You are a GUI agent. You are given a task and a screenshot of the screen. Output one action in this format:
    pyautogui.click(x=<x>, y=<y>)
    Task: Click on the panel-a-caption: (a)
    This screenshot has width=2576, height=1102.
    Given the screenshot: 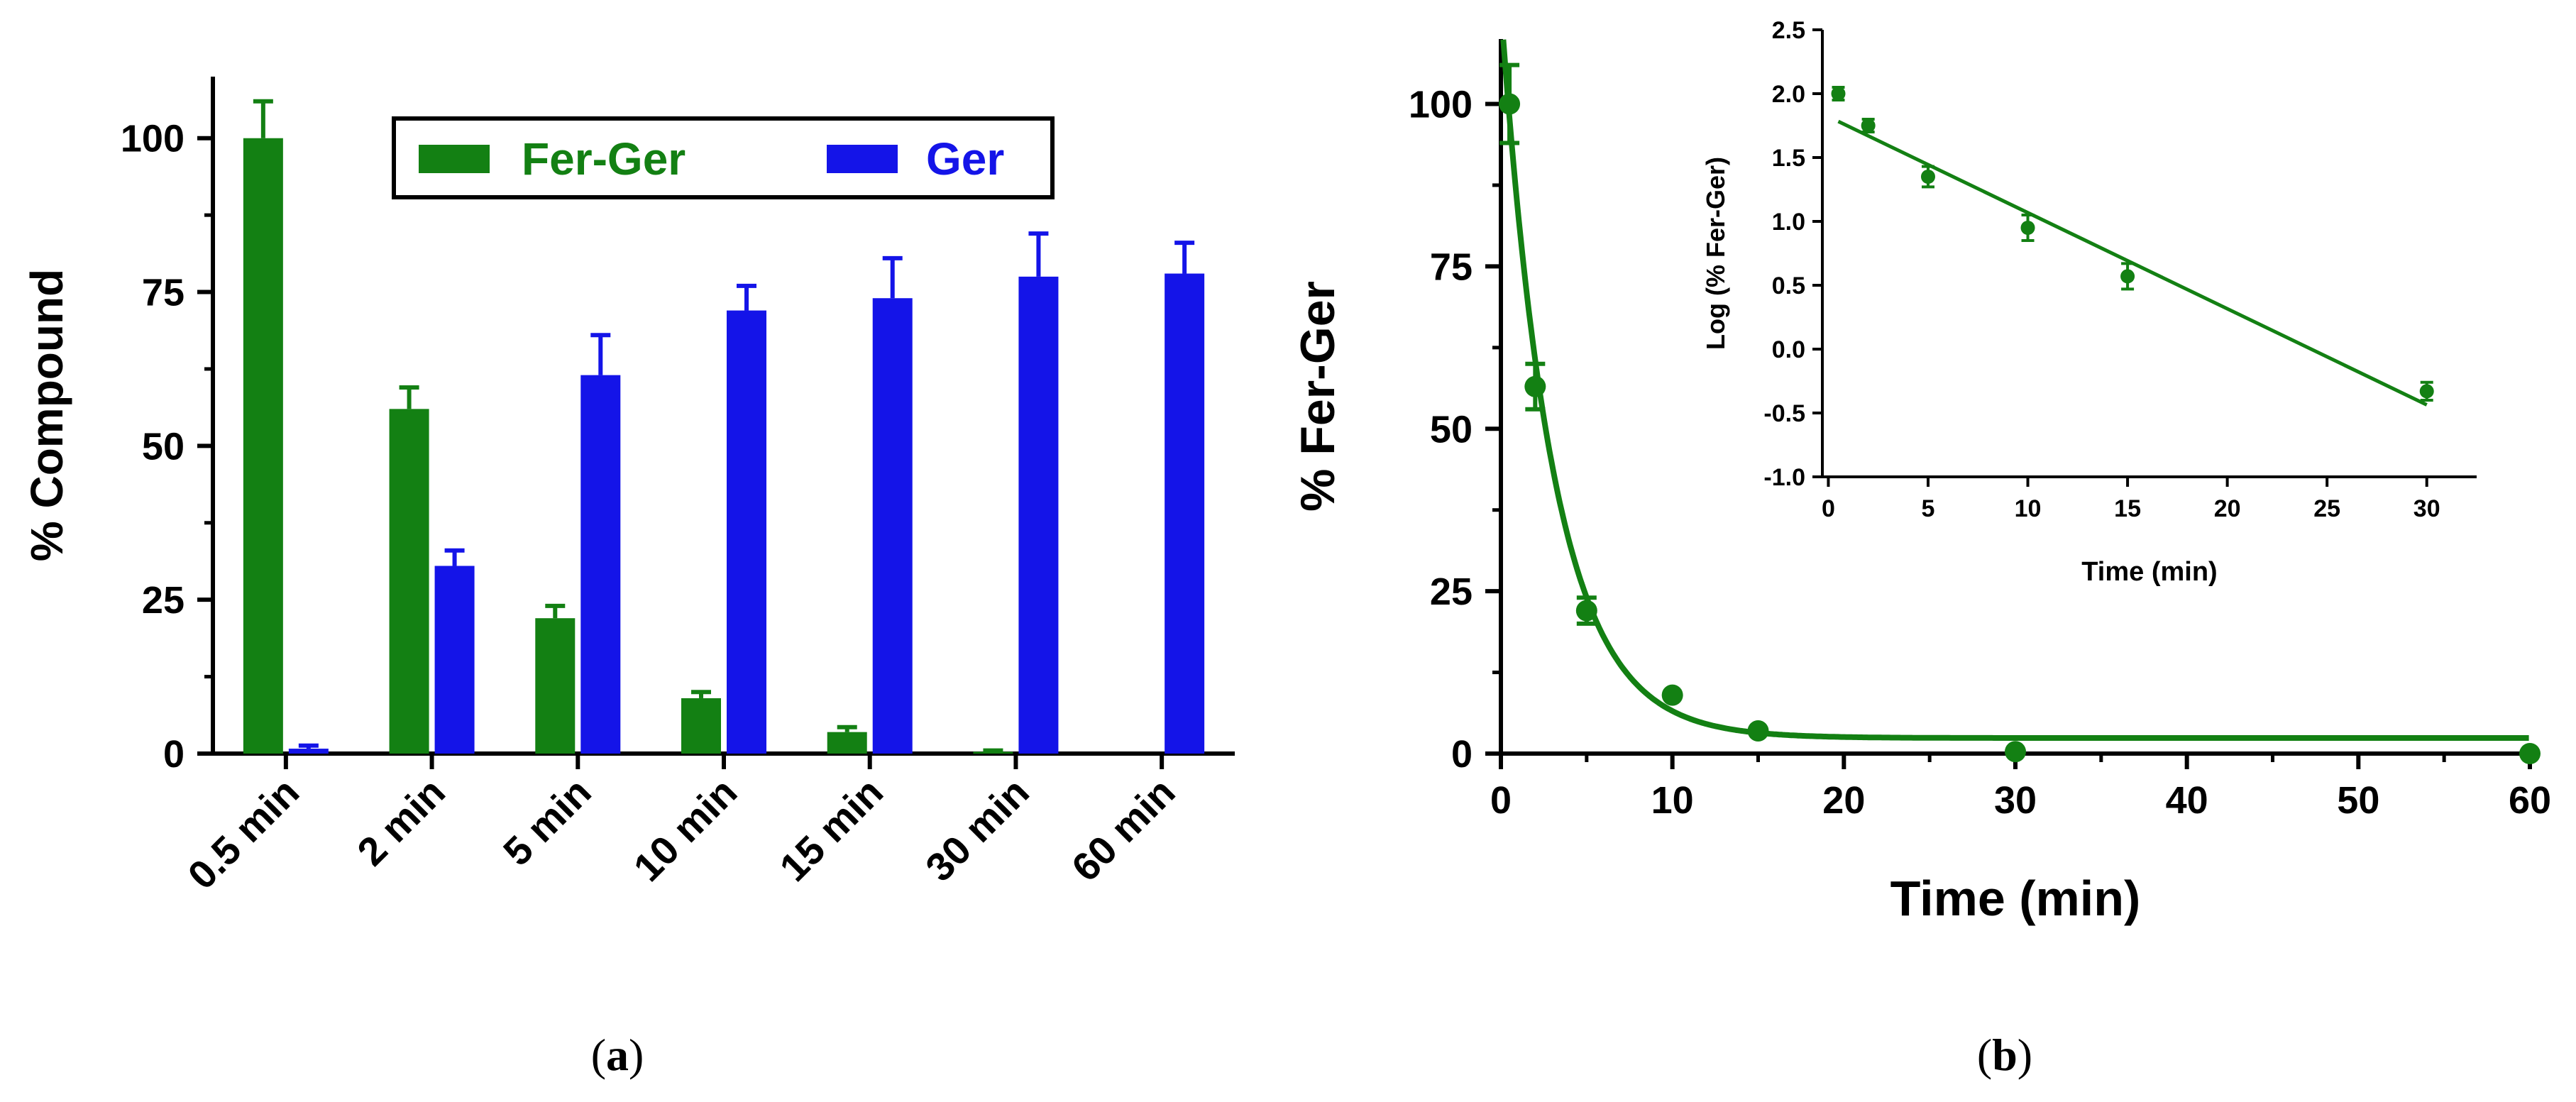 What is the action you would take?
    pyautogui.click(x=617, y=1055)
    